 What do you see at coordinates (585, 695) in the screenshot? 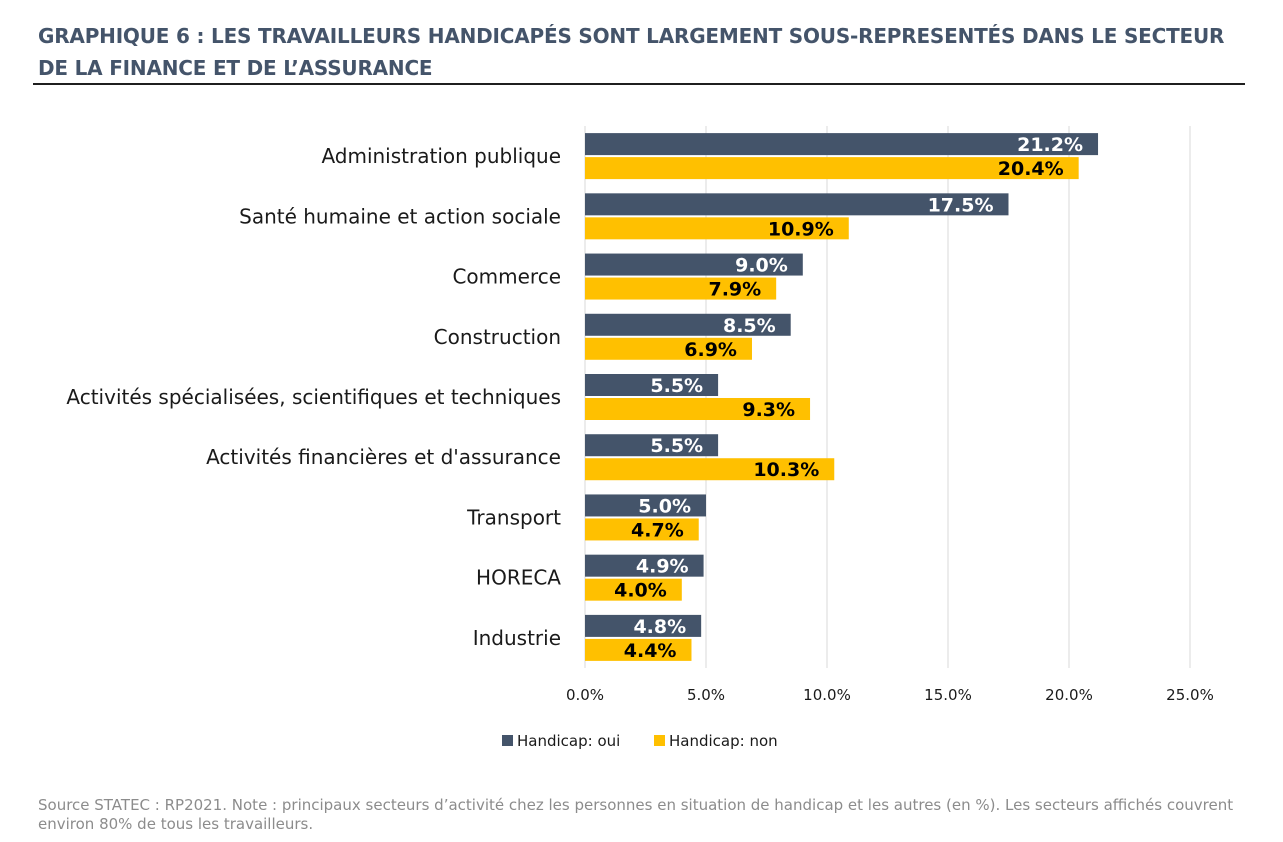
I see `x-tick-label: 0.0%` at bounding box center [585, 695].